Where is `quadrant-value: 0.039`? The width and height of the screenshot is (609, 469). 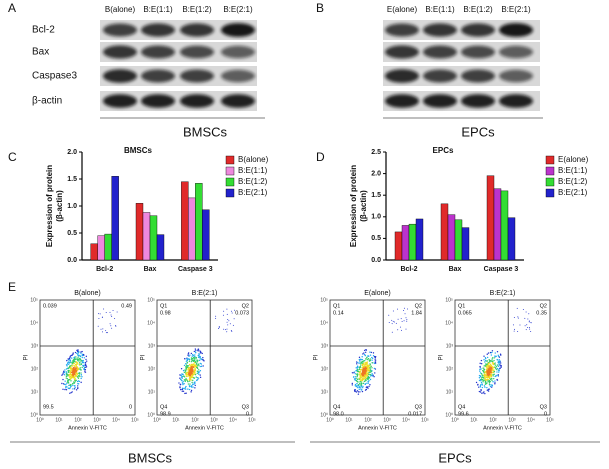 quadrant-value: 0.039 is located at coordinates (50, 306).